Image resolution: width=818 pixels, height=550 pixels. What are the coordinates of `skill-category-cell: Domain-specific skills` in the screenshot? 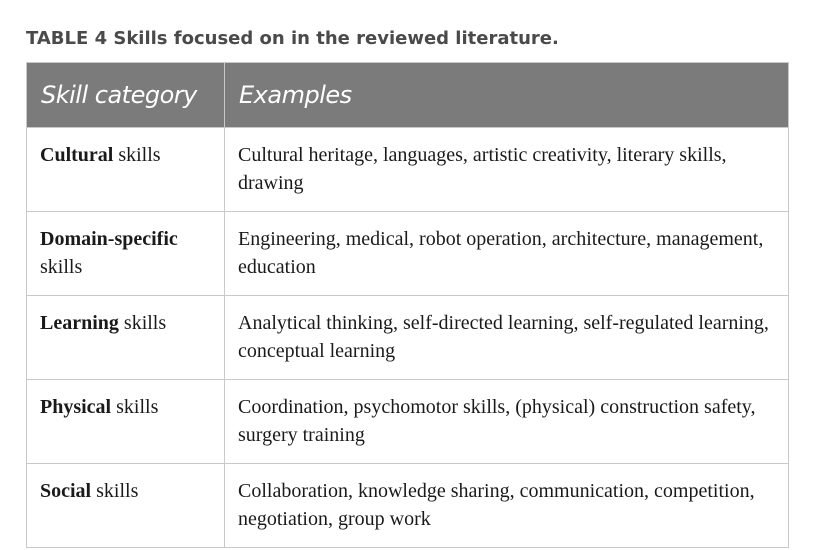 It's located at (125, 253).